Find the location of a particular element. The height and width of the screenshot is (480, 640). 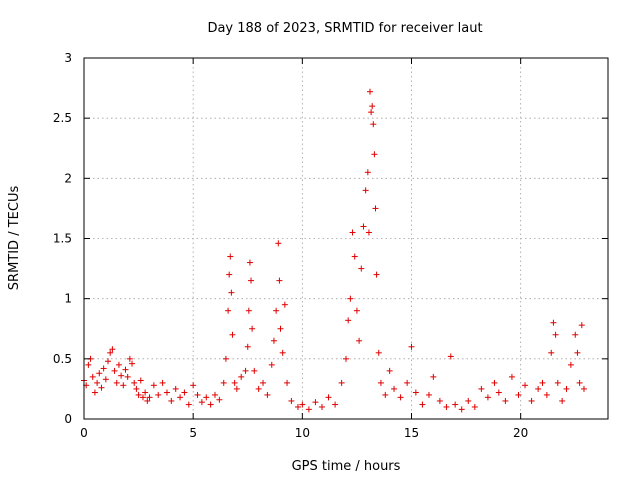

x-tick-label: 15 is located at coordinates (411, 433).